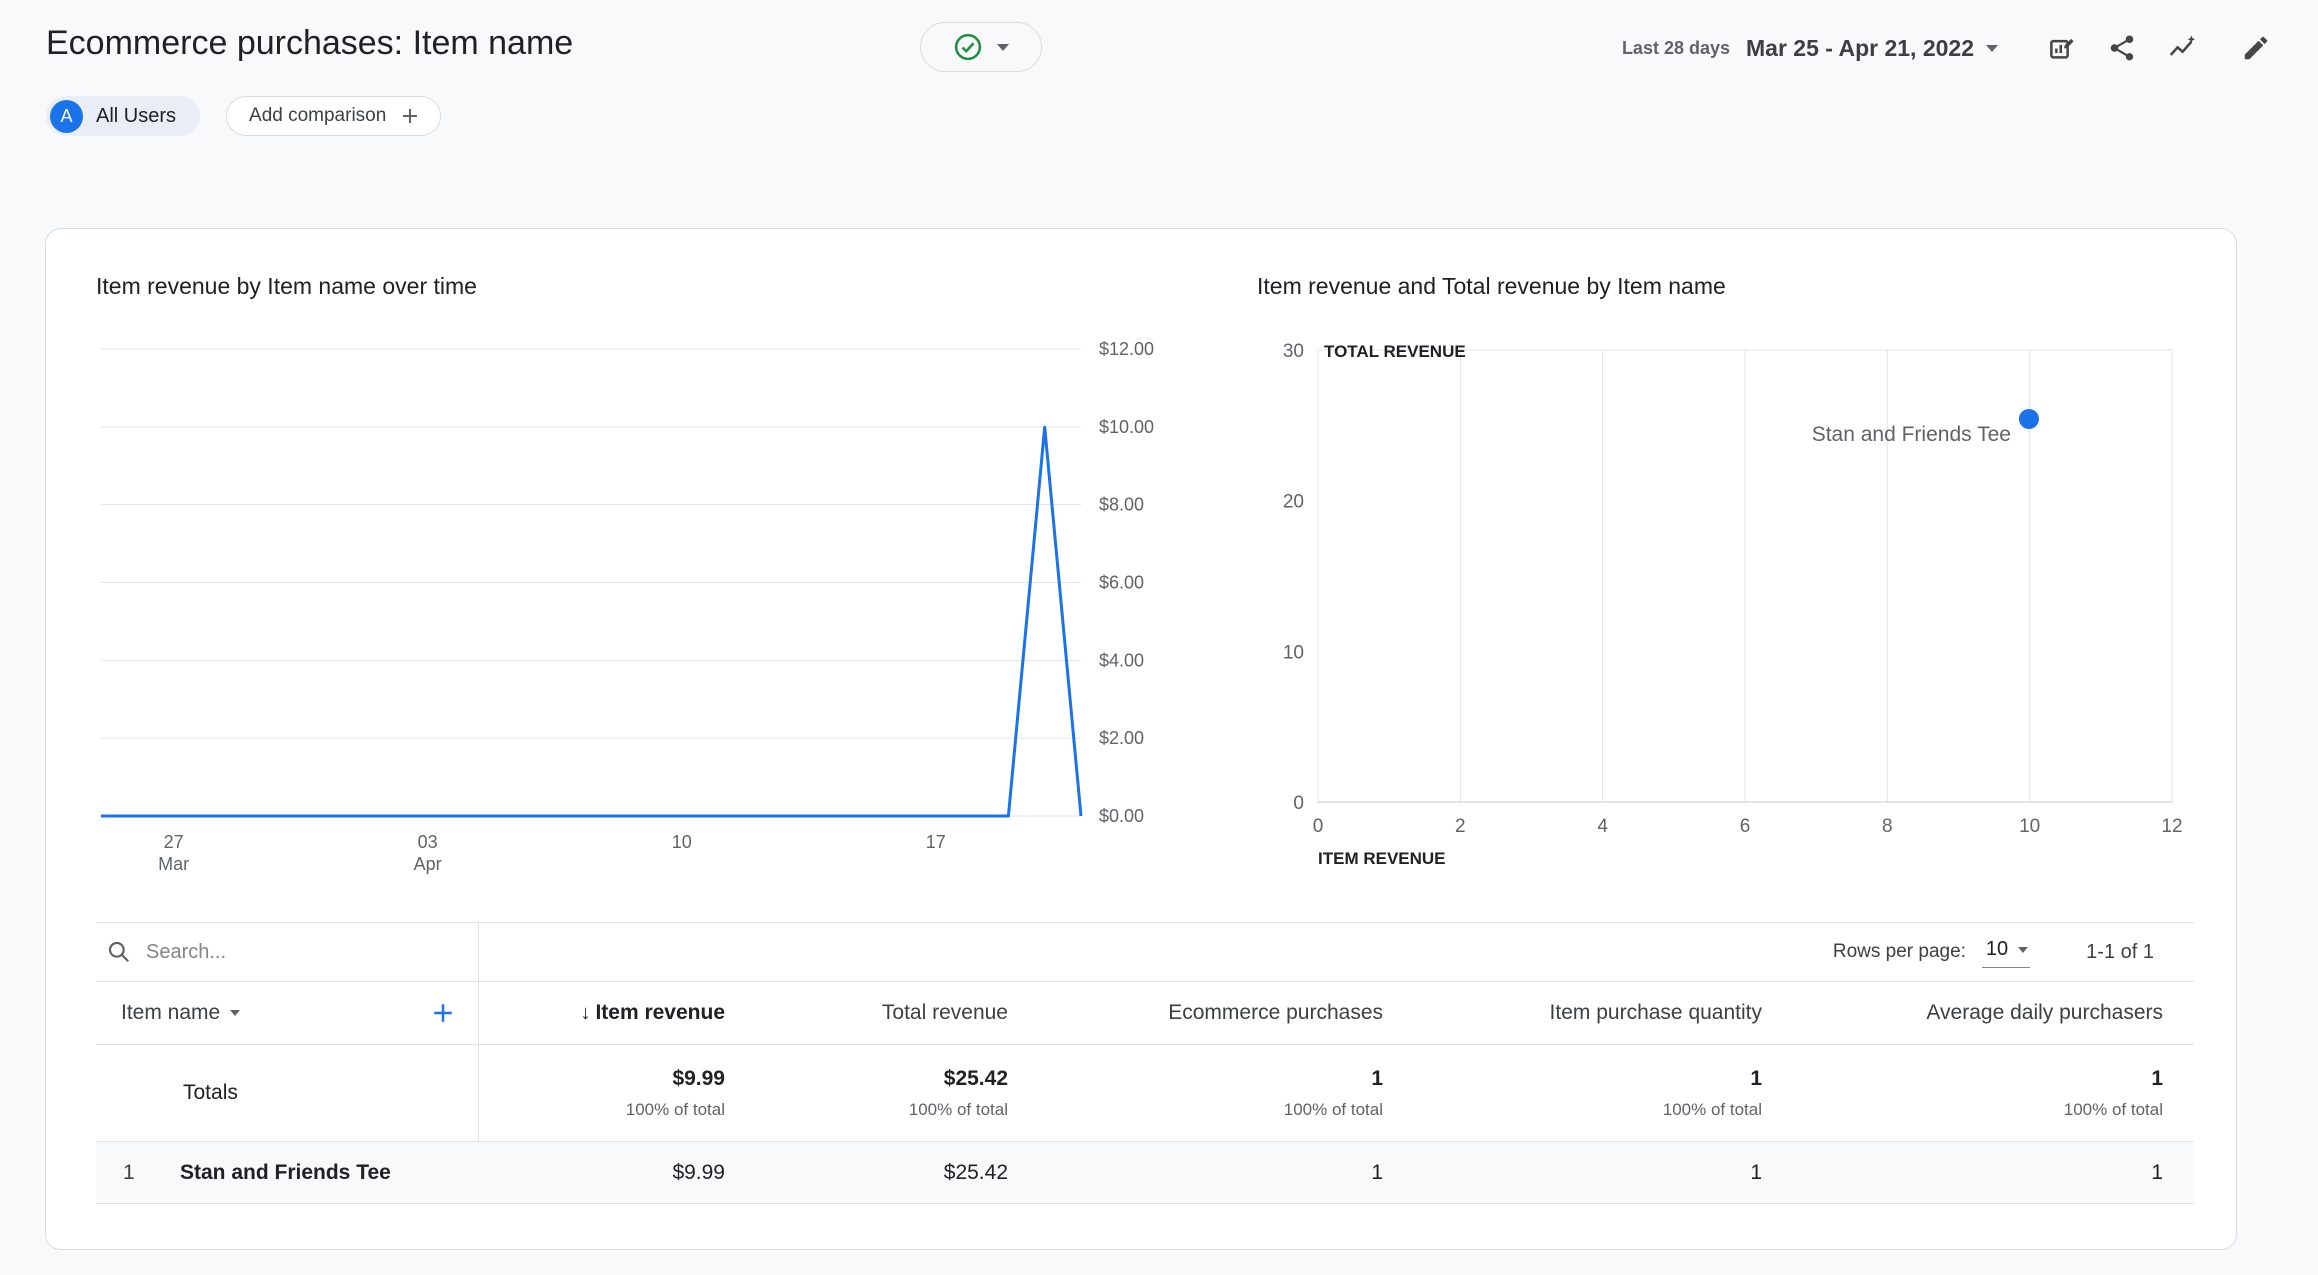 The height and width of the screenshot is (1275, 2318). What do you see at coordinates (136, 115) in the screenshot?
I see `comparison-label: All Users` at bounding box center [136, 115].